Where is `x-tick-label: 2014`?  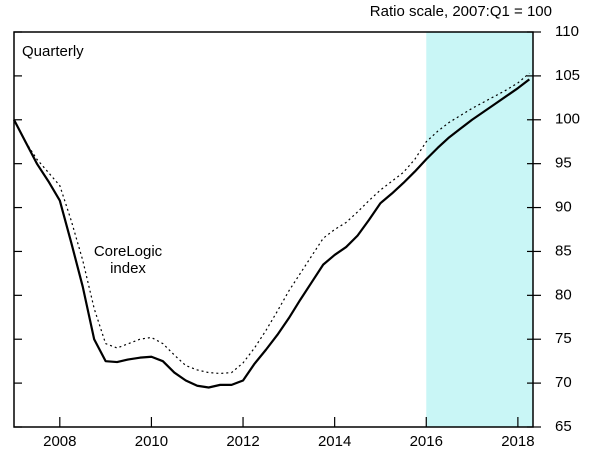 x-tick-label: 2014 is located at coordinates (334, 441).